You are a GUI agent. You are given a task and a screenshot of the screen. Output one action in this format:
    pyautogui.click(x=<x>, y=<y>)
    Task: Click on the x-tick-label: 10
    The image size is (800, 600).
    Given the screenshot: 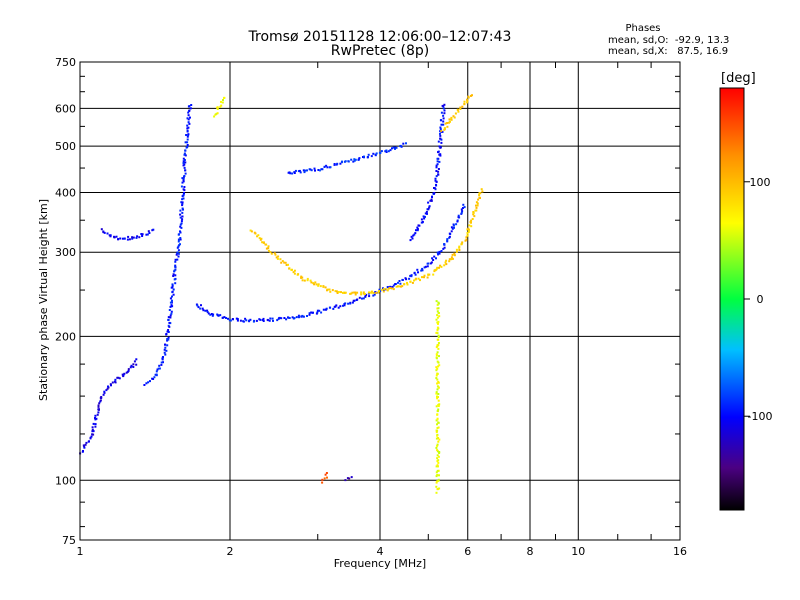 What is the action you would take?
    pyautogui.click(x=578, y=551)
    